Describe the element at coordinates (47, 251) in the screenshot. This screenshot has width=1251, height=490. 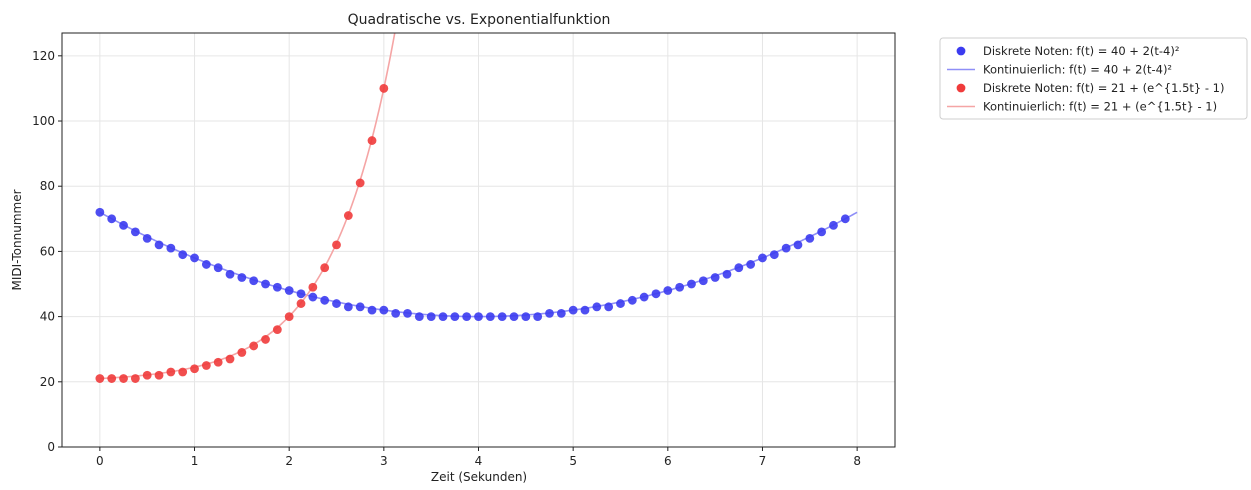
I see `y-tick-label: 60` at that location.